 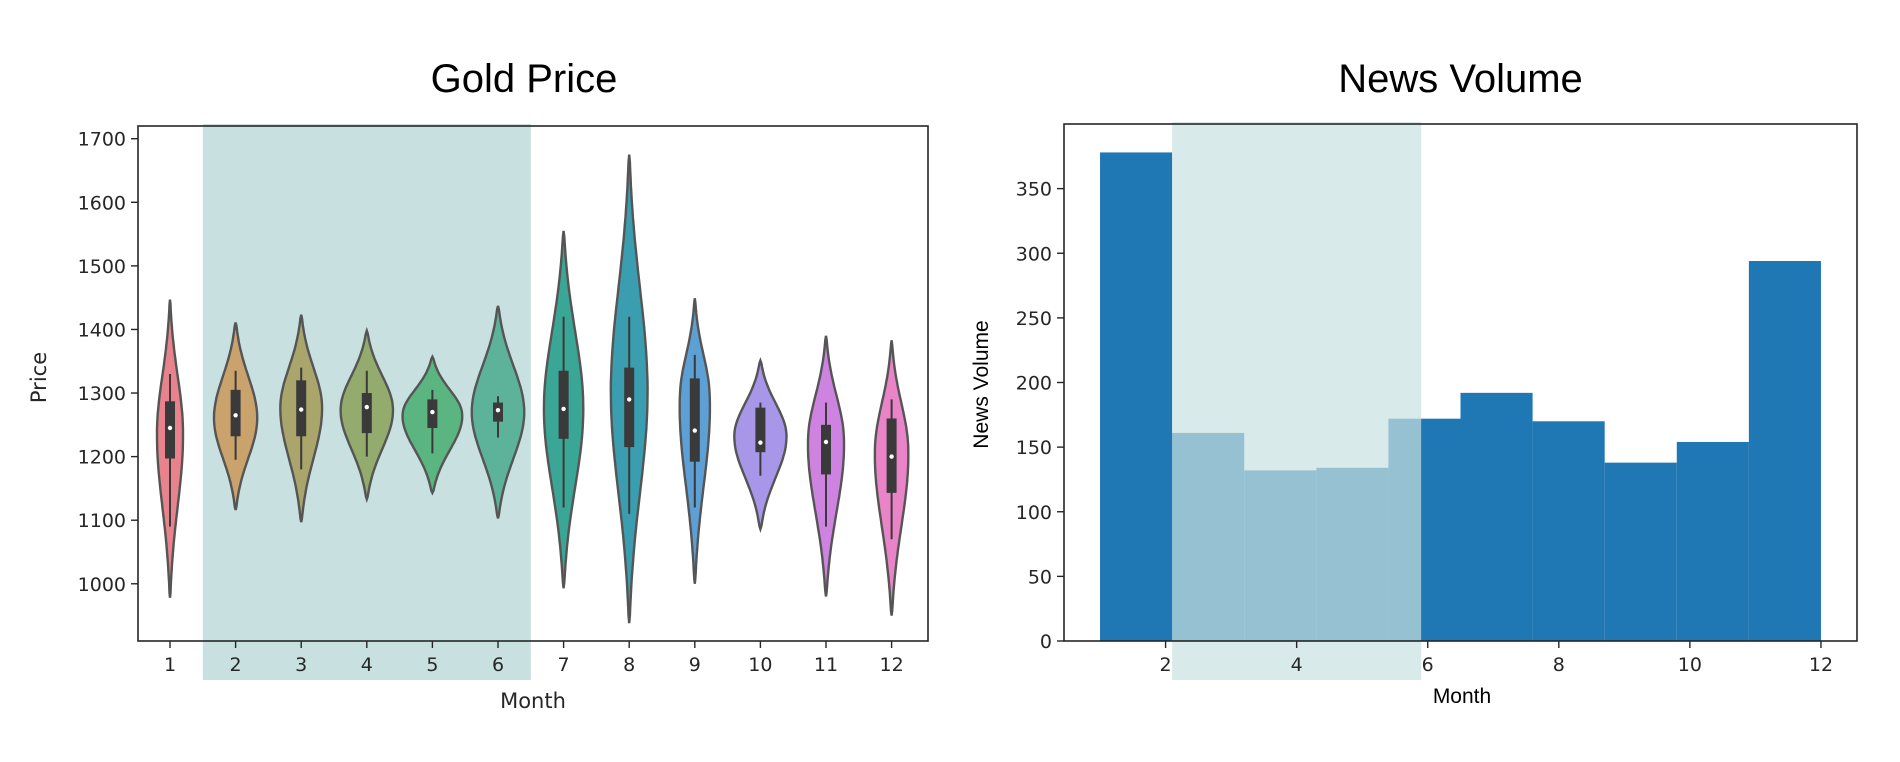 I want to click on news-volume-x-tick-label: 6, so click(x=1428, y=665).